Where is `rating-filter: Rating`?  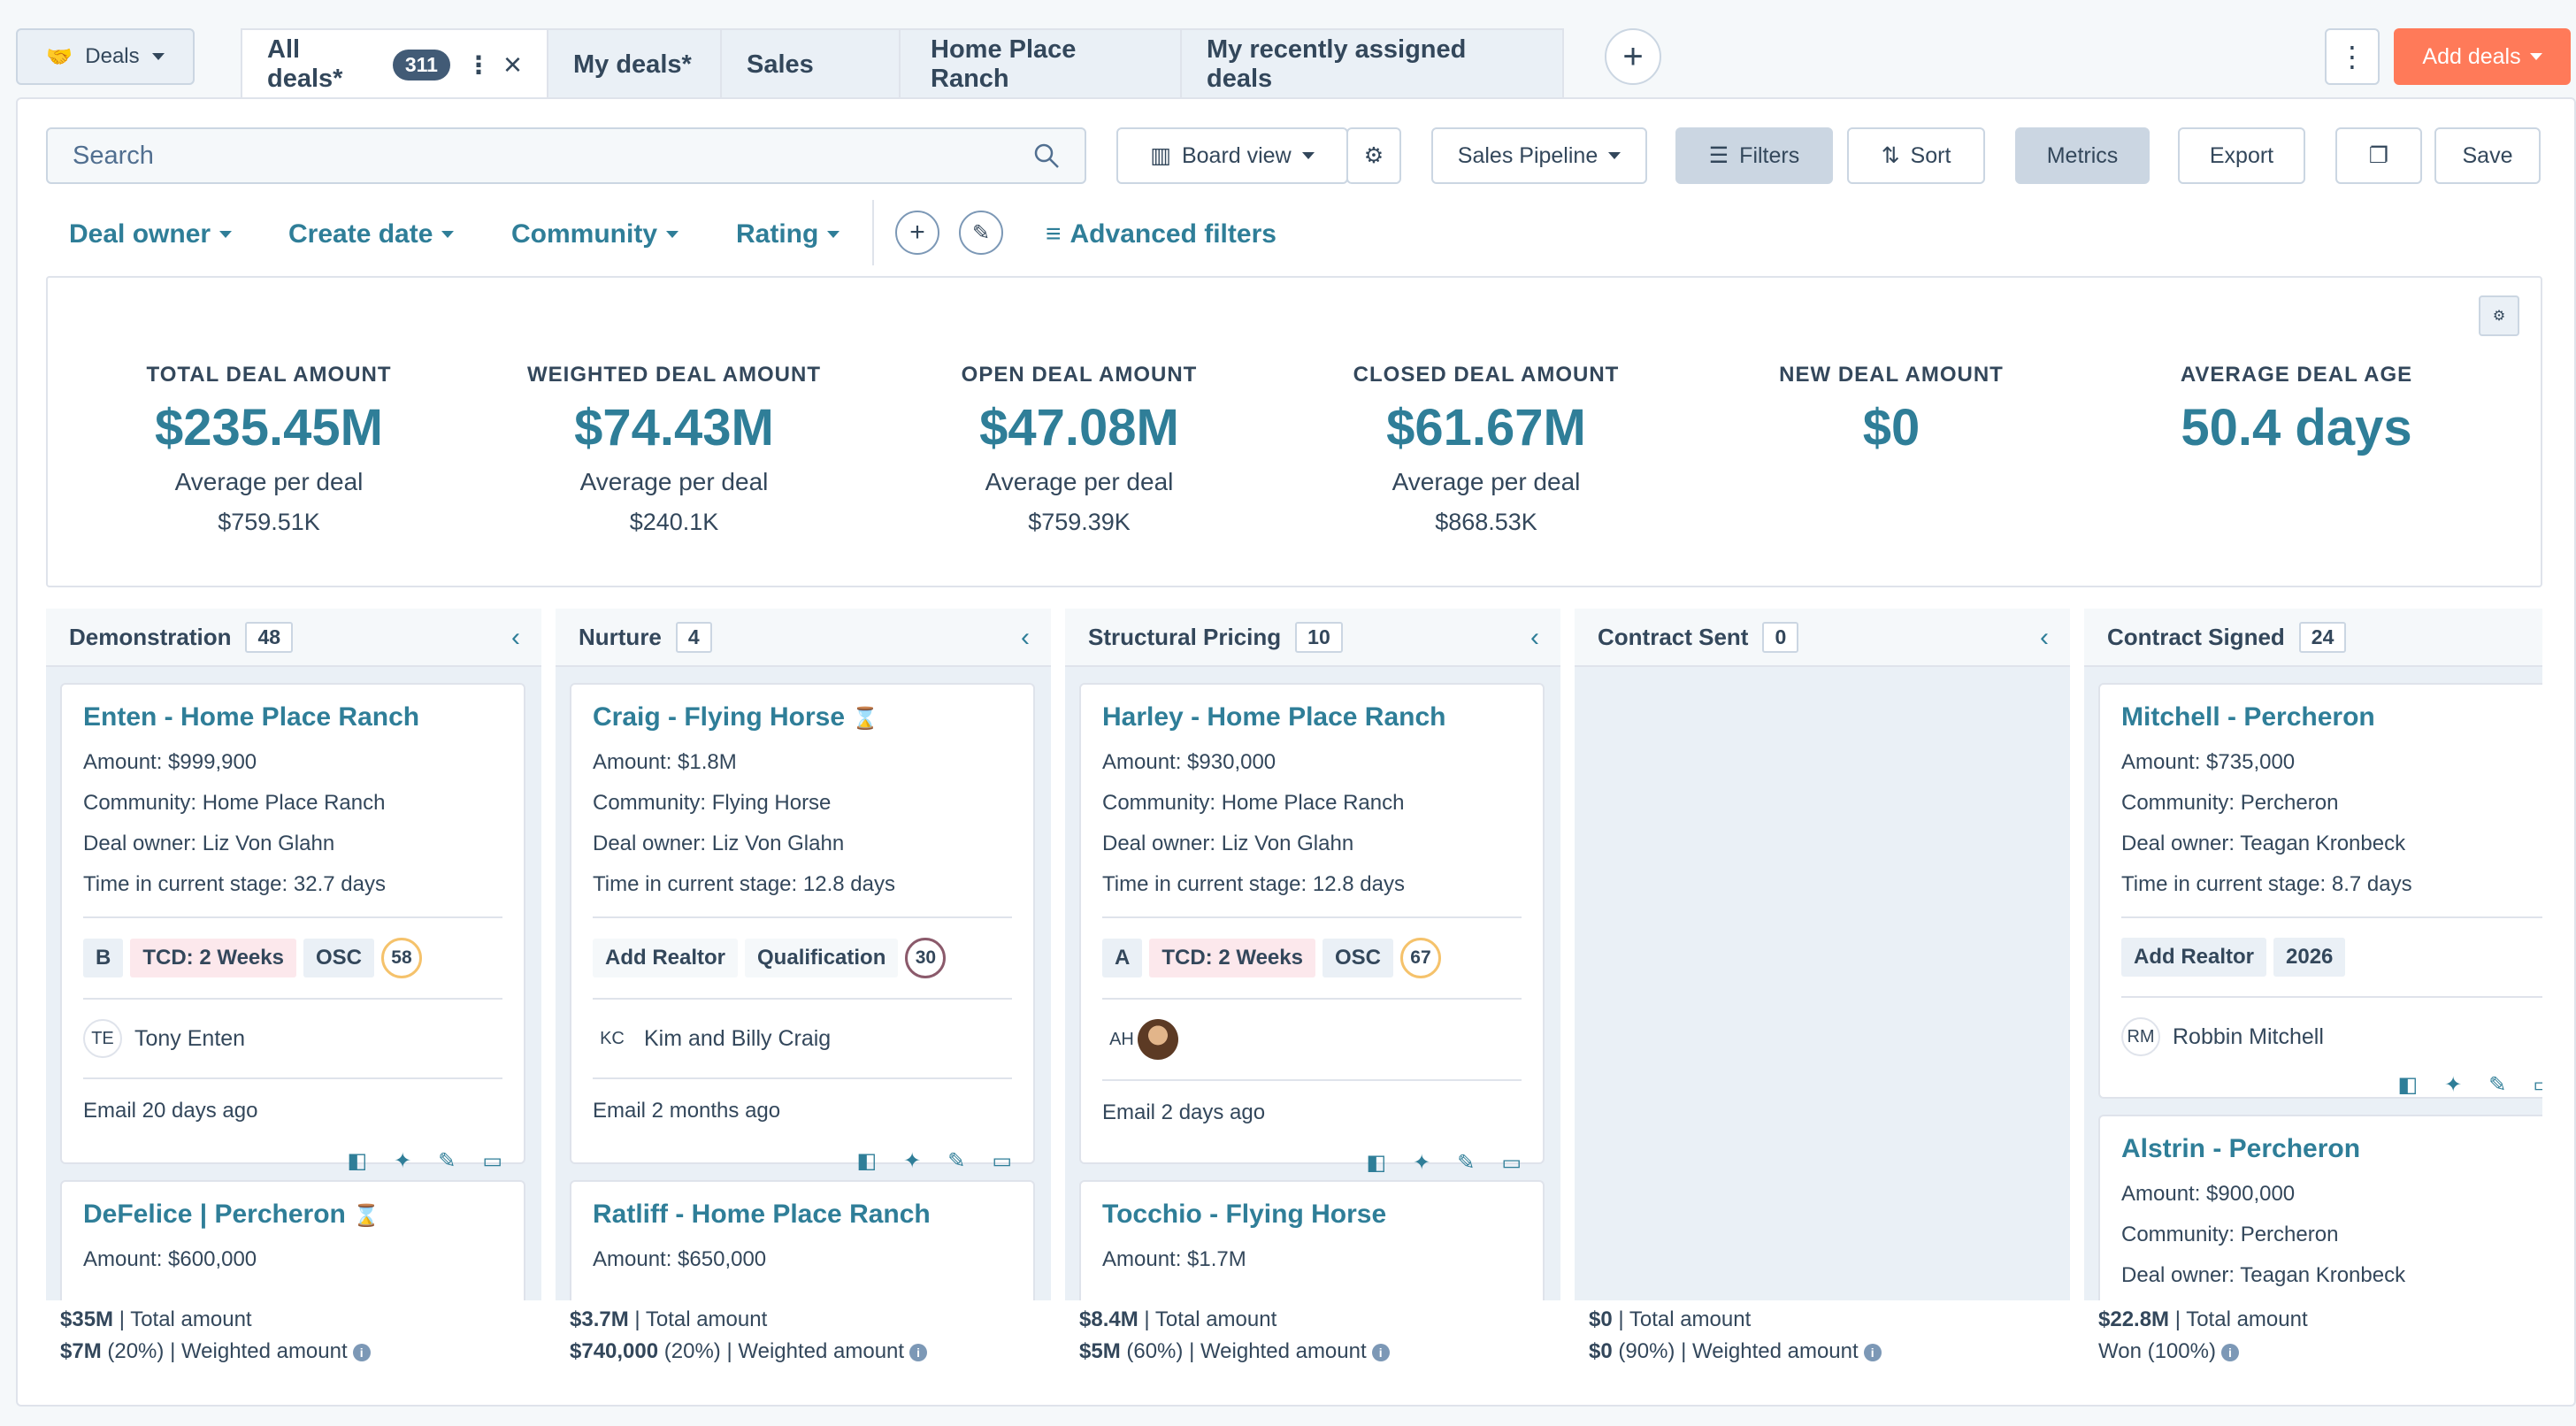
rating-filter: Rating is located at coordinates (788, 234).